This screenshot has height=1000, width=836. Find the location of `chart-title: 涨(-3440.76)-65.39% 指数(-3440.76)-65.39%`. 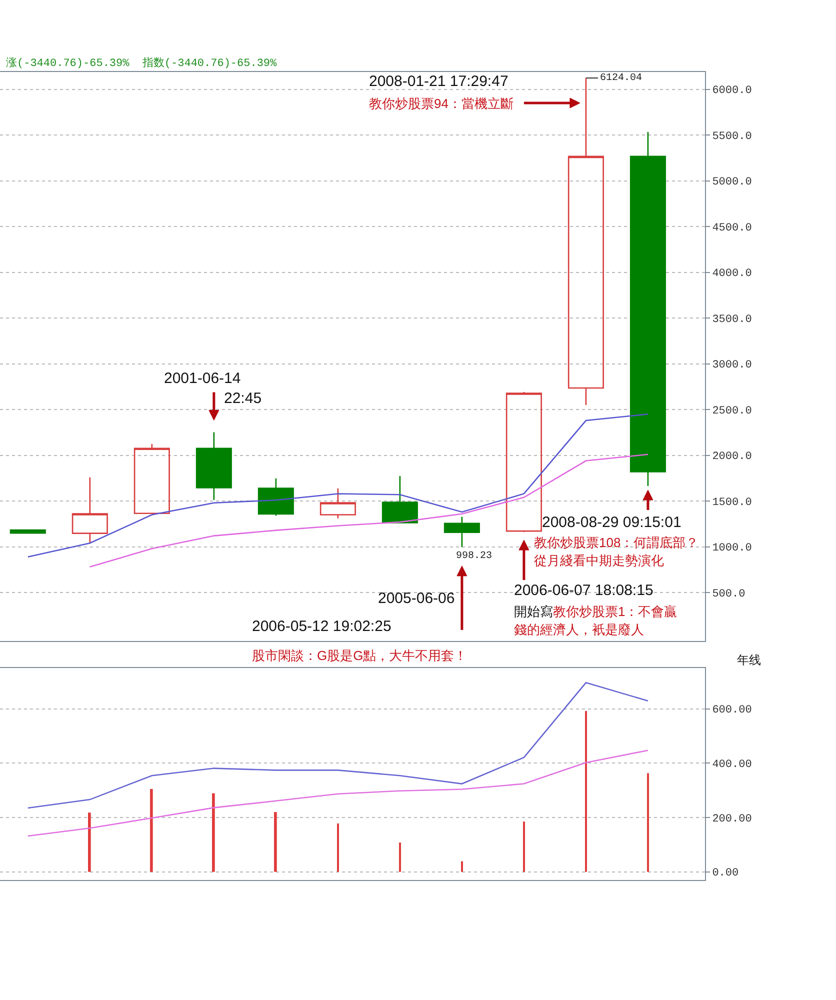

chart-title: 涨(-3440.76)-65.39% 指数(-3440.76)-65.39% is located at coordinates (142, 63).